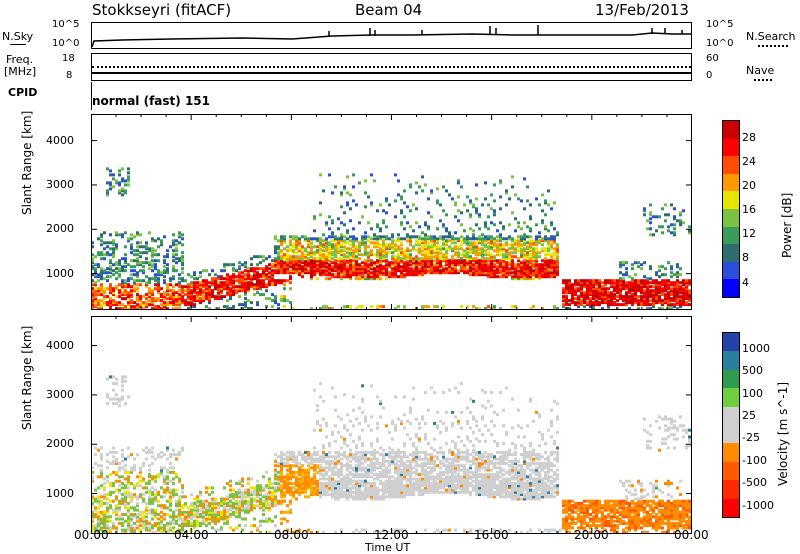 The image size is (800, 554). What do you see at coordinates (18, 36) in the screenshot?
I see `nsky-label: N.Sky` at bounding box center [18, 36].